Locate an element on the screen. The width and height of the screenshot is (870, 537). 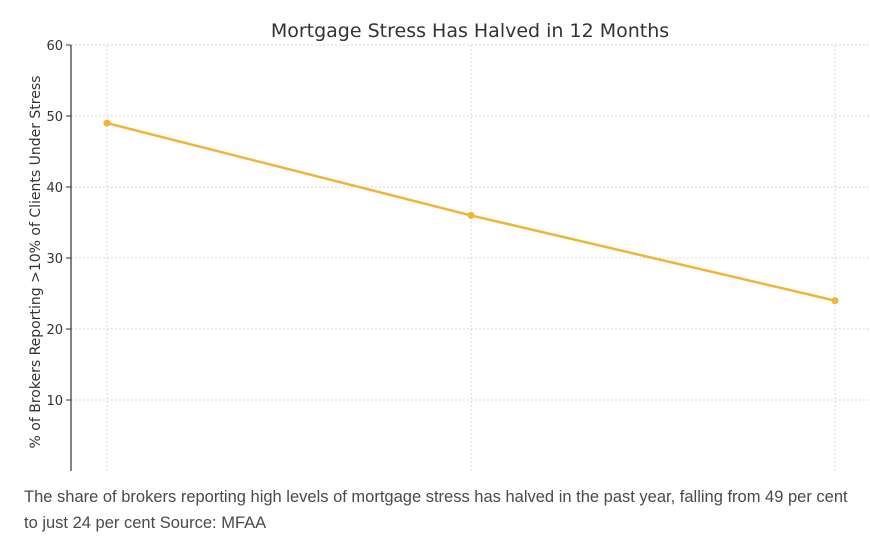
y-tick-label: 30 is located at coordinates (54, 259).